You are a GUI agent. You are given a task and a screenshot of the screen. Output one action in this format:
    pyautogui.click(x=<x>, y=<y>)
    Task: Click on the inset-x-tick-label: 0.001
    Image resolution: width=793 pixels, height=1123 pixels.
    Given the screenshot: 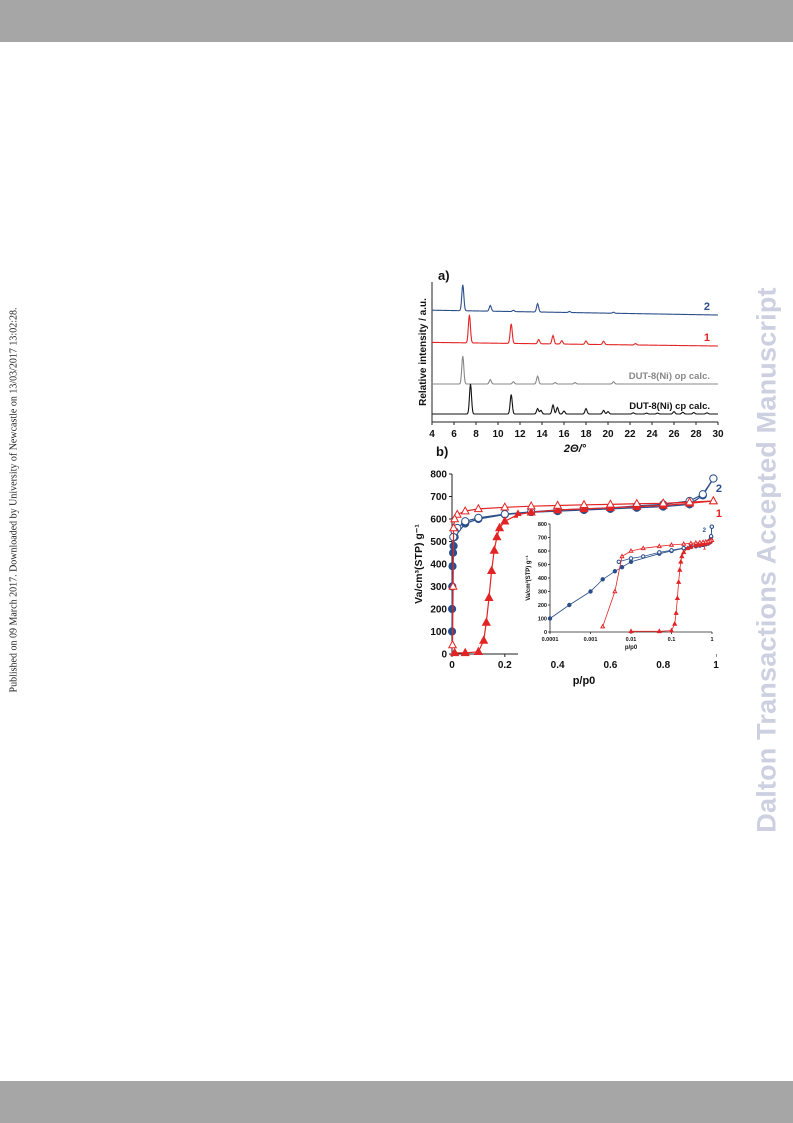 What is the action you would take?
    pyautogui.click(x=591, y=640)
    